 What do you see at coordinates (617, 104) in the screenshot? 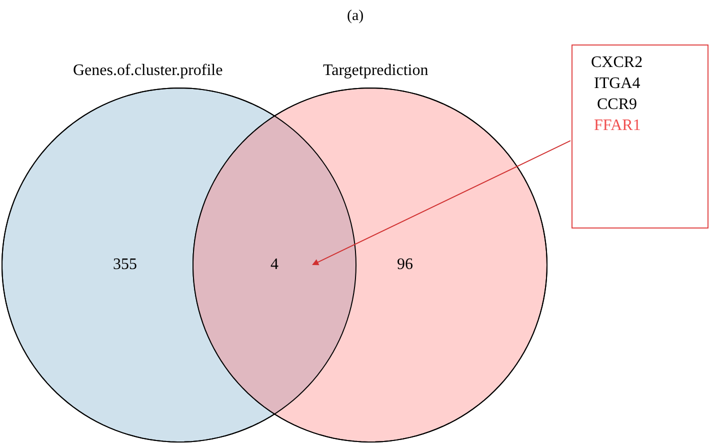
I see `text: CCR9` at bounding box center [617, 104].